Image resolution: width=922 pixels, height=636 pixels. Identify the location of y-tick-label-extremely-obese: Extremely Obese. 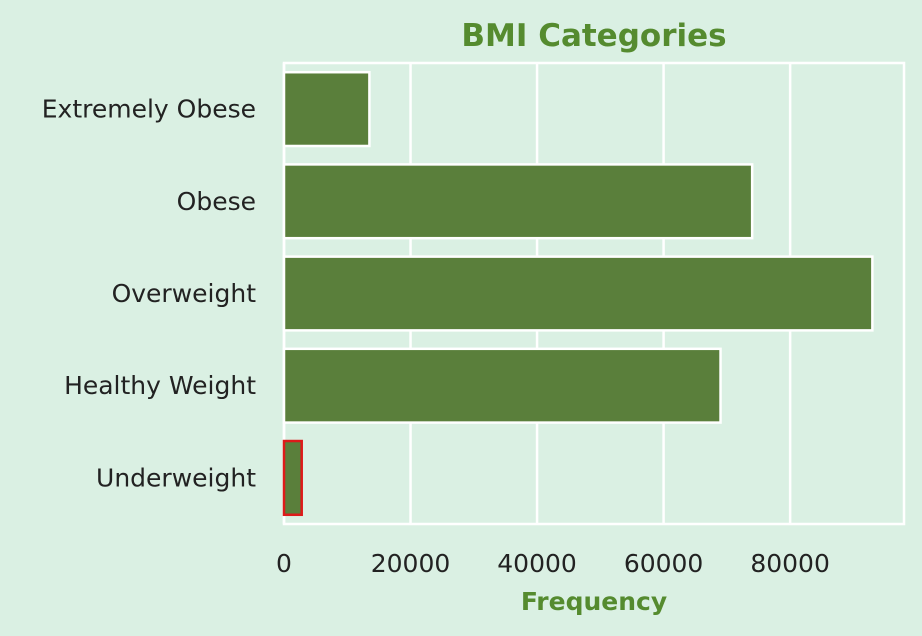
(149, 109).